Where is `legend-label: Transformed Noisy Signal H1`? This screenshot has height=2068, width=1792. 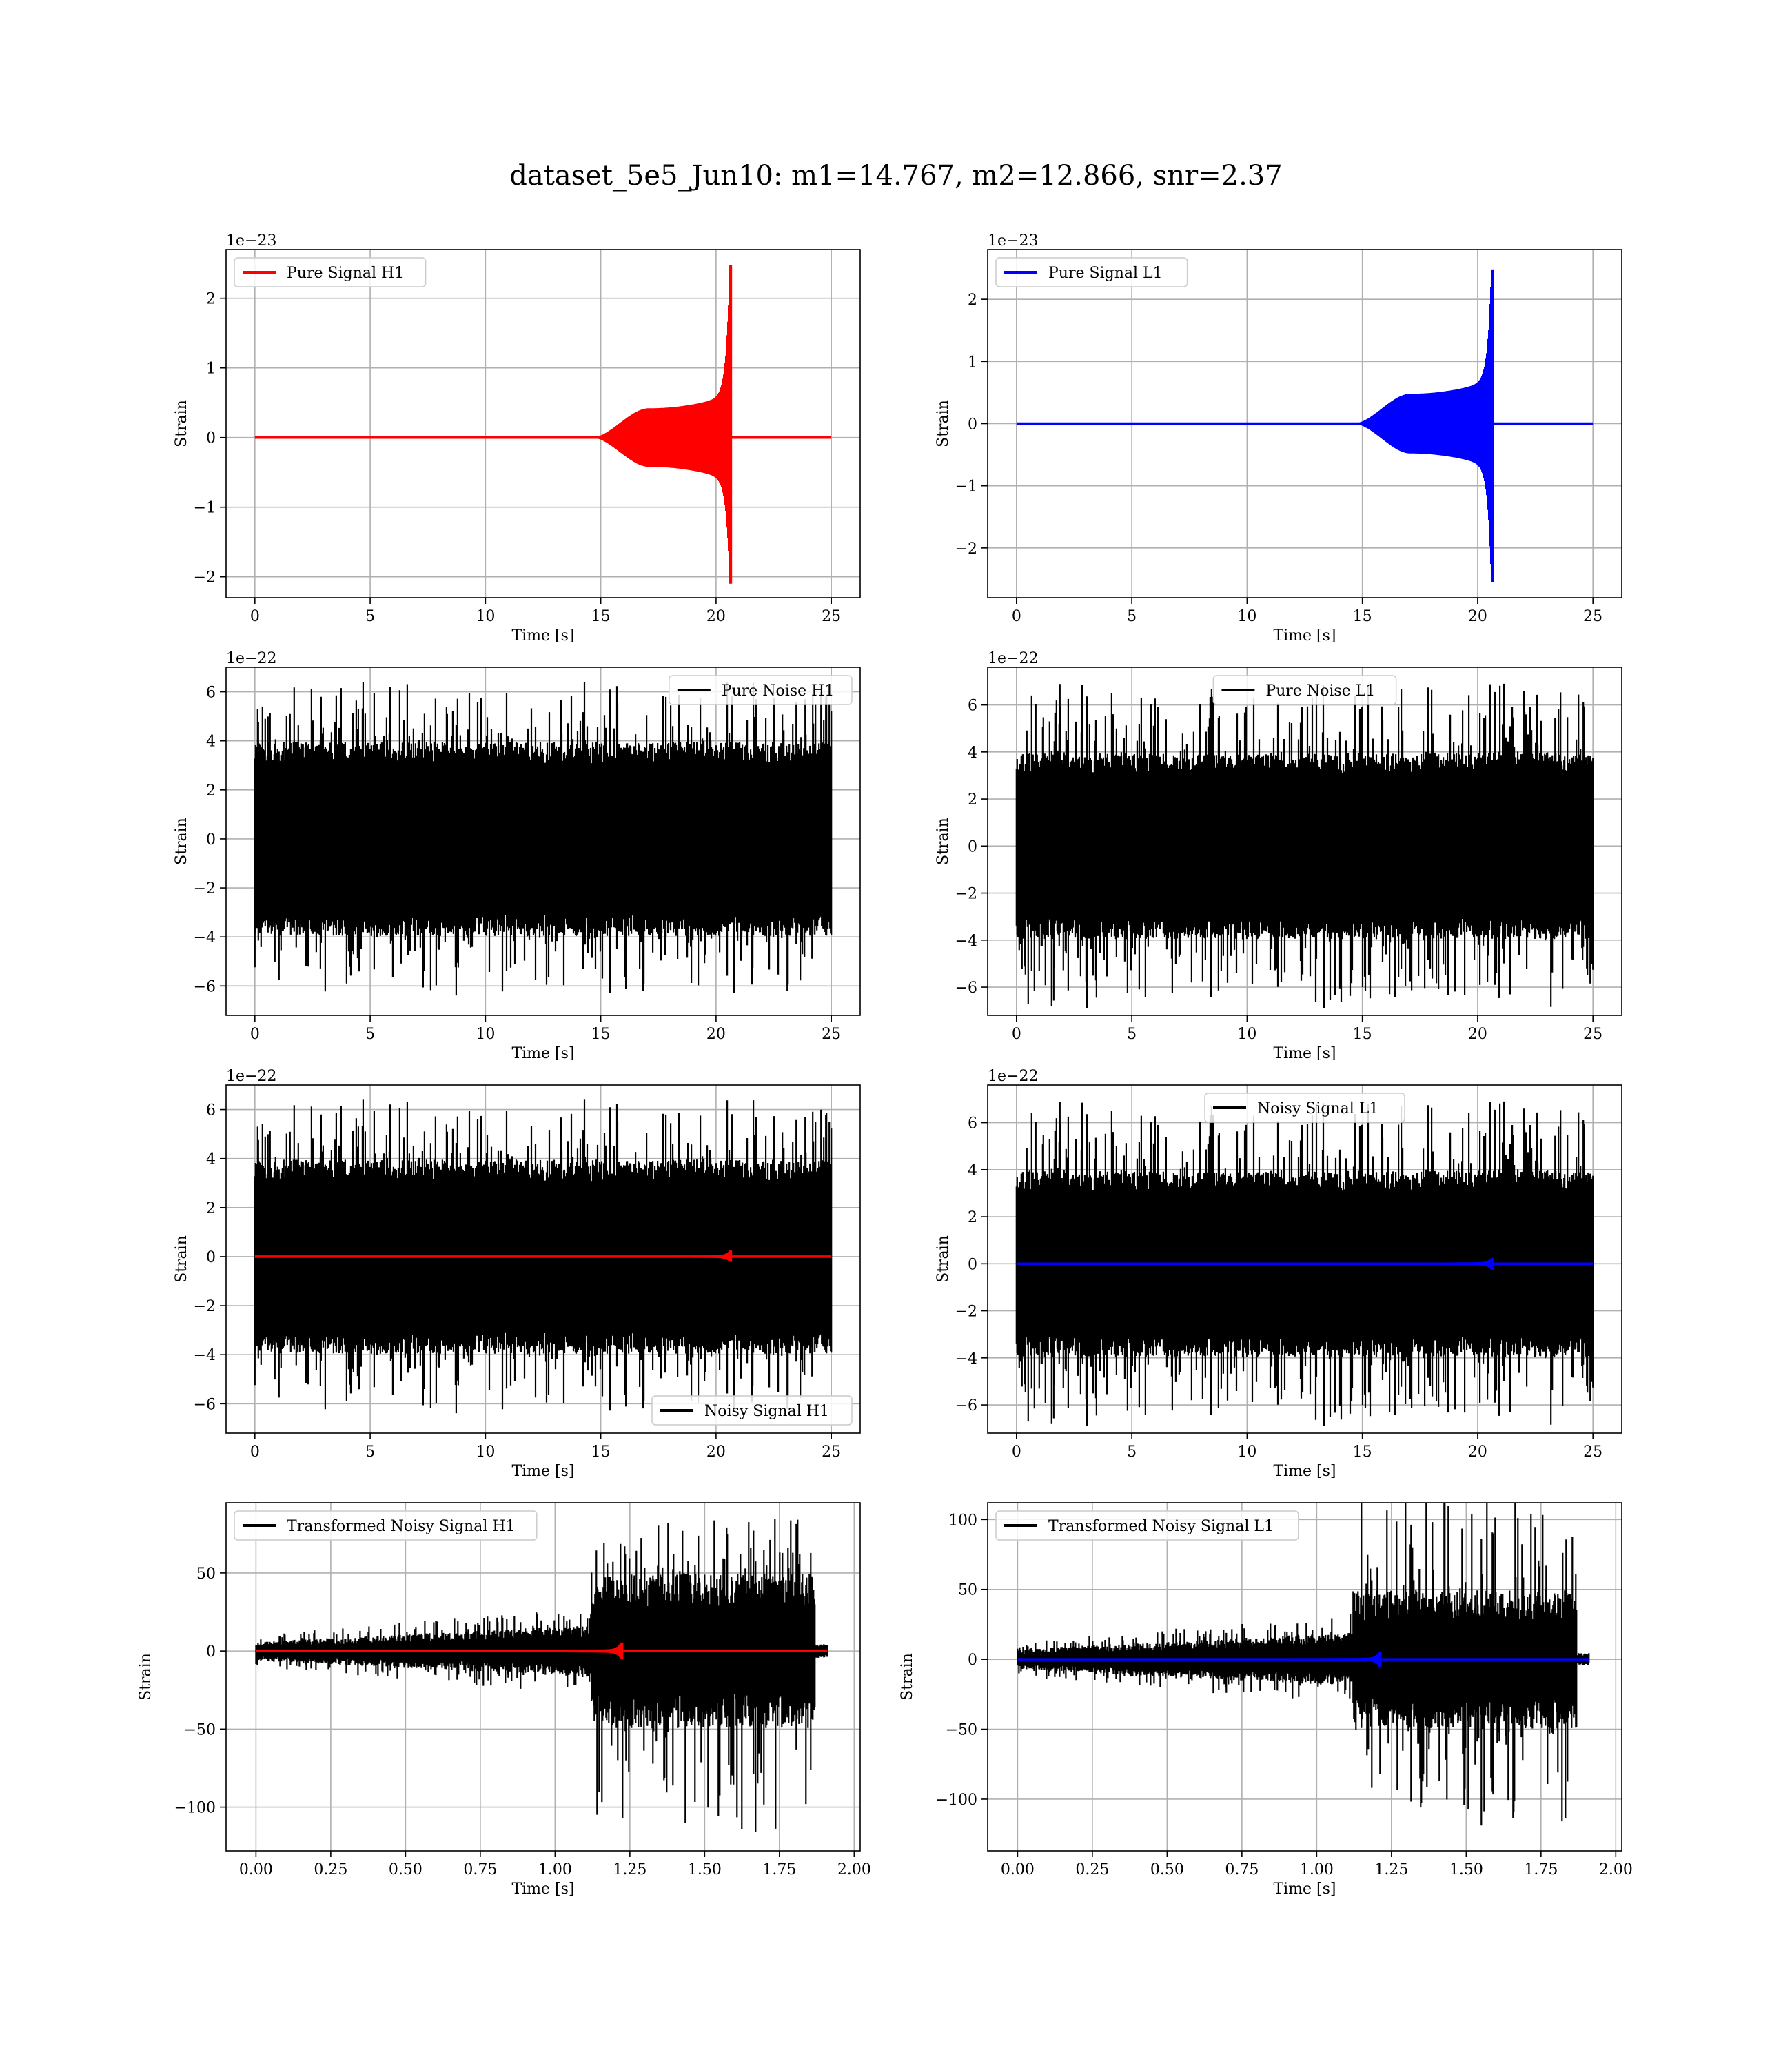 legend-label: Transformed Noisy Signal H1 is located at coordinates (402, 1526).